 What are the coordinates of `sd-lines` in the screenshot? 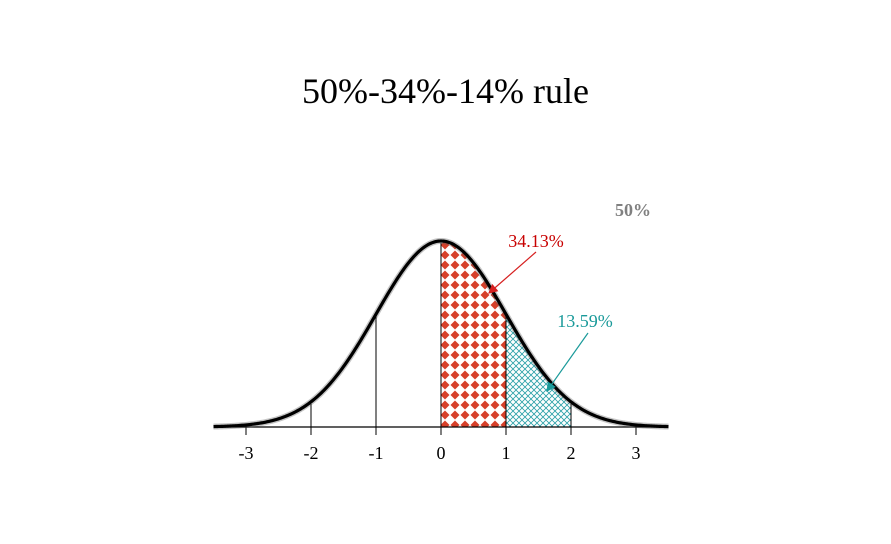 It's located at (441, 335).